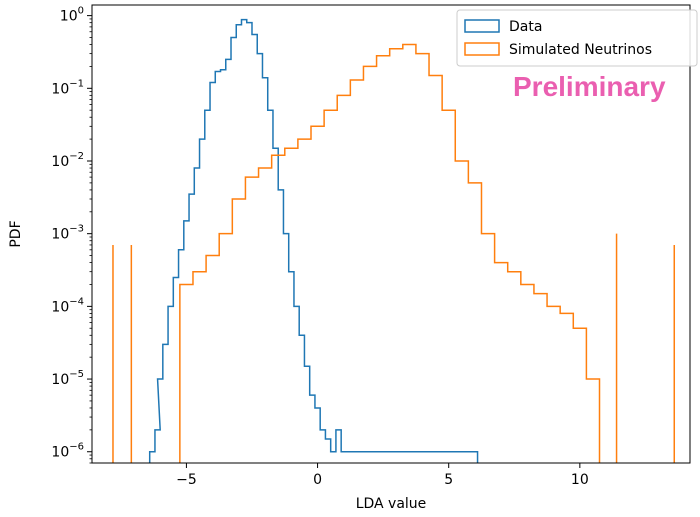 This screenshot has height=517, width=700. What do you see at coordinates (482, 26) in the screenshot?
I see `legend-swatch-data` at bounding box center [482, 26].